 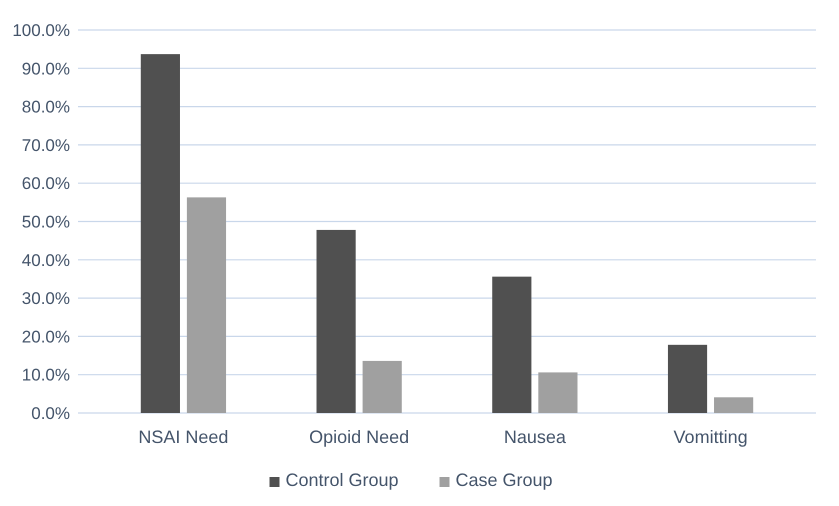 What do you see at coordinates (46, 336) in the screenshot?
I see `y-tick-label: 20.0%` at bounding box center [46, 336].